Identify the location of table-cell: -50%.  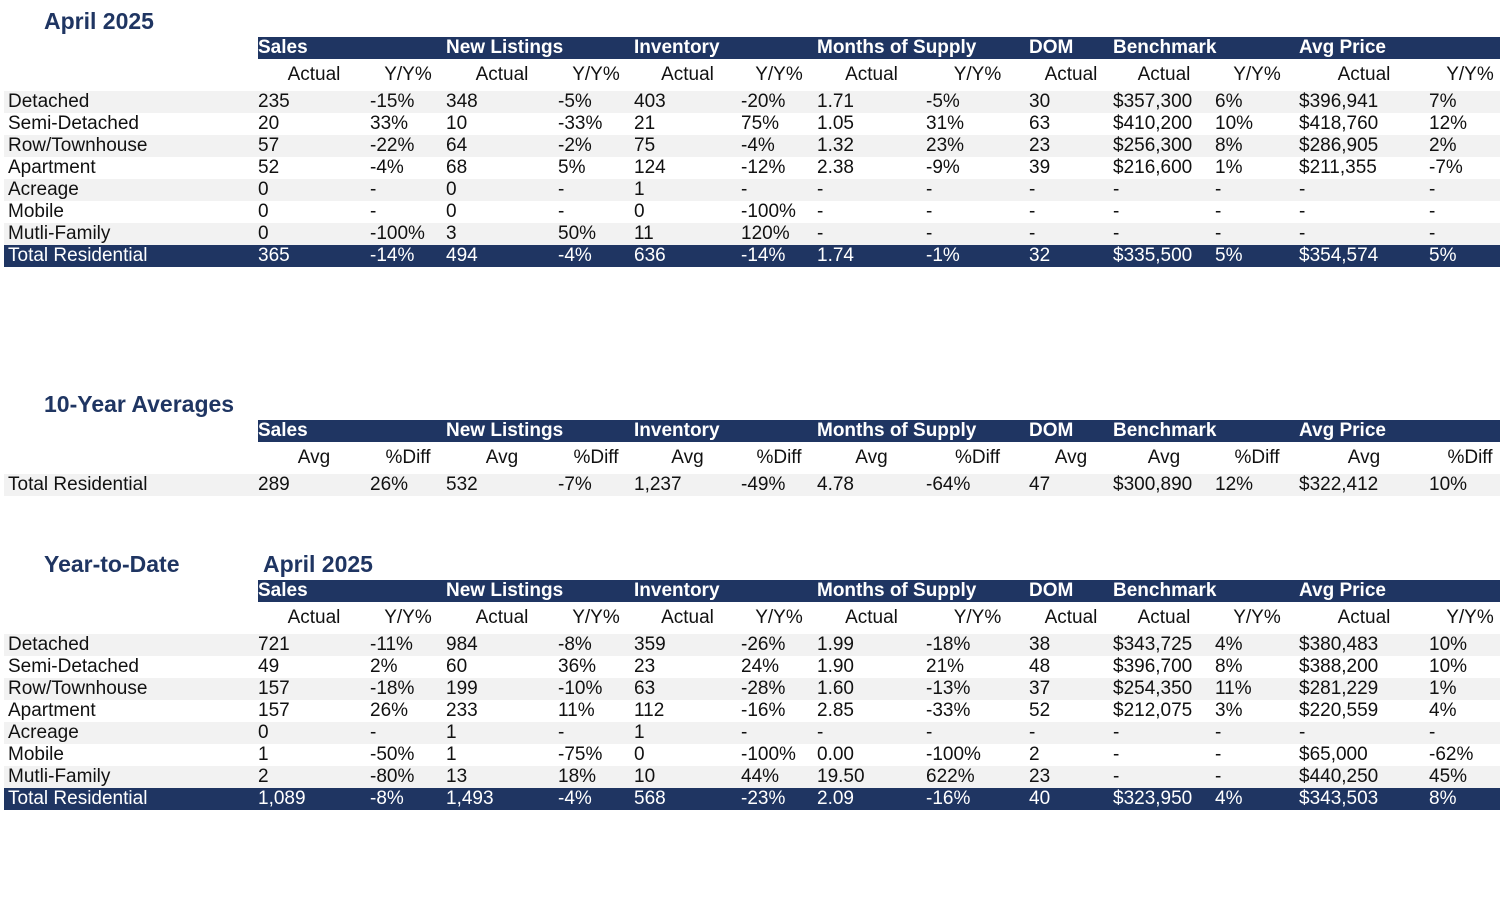
(392, 754).